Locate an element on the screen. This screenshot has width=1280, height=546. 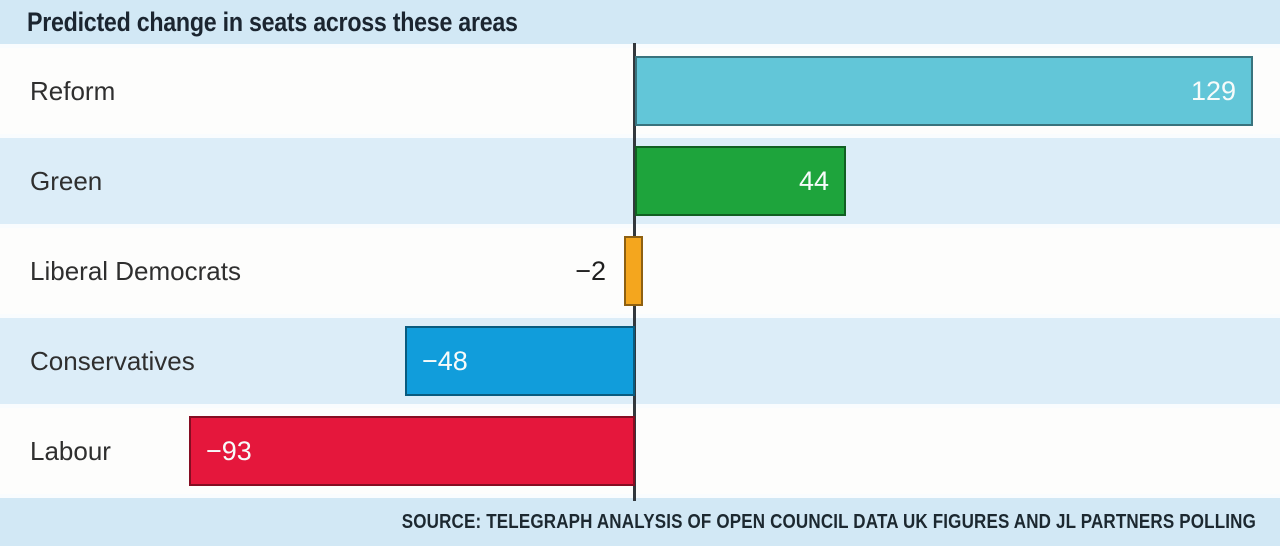
value-label-green: 44 is located at coordinates (813, 180).